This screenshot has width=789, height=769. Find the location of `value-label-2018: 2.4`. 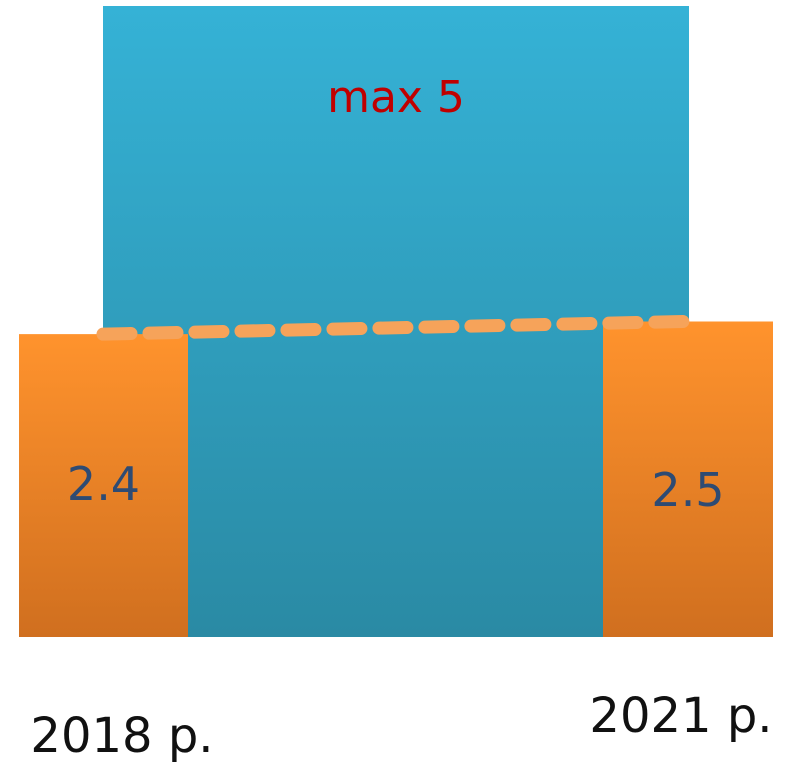

value-label-2018: 2.4 is located at coordinates (103, 484).